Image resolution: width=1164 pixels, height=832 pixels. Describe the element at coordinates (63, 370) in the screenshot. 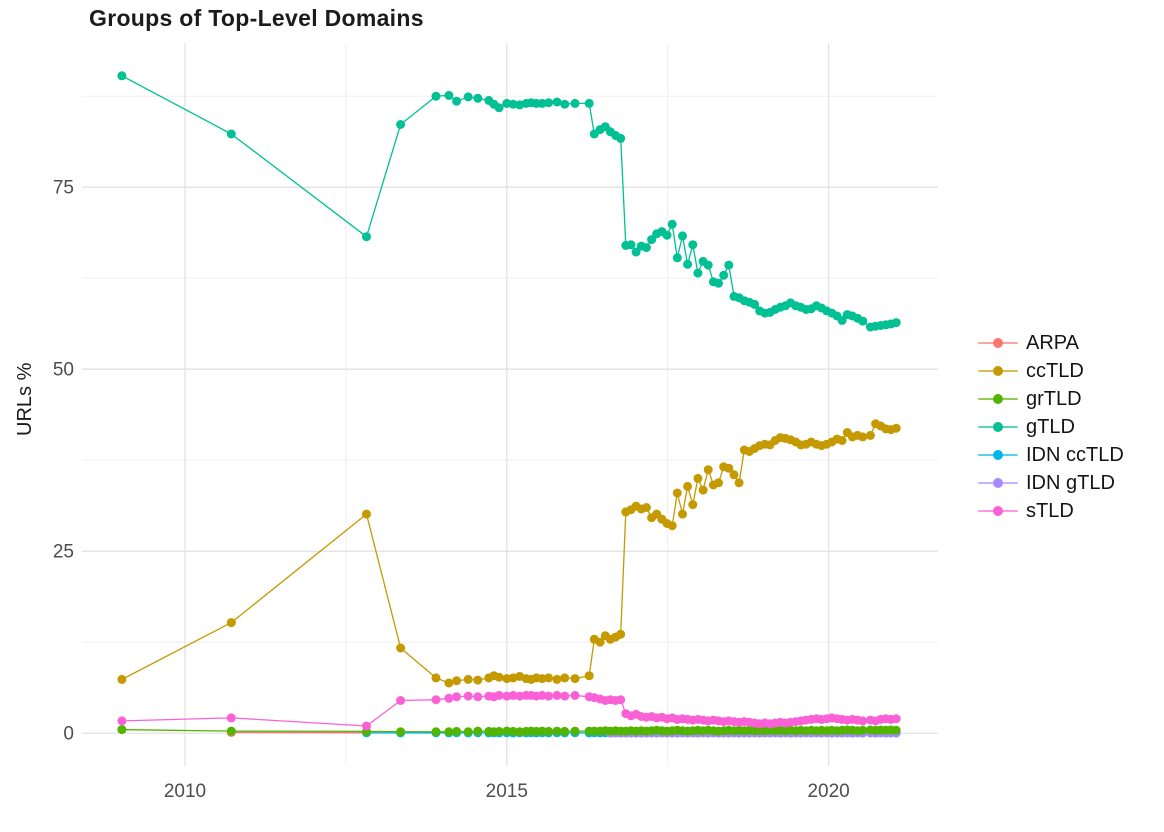

I see `y-tick-label: 50` at that location.